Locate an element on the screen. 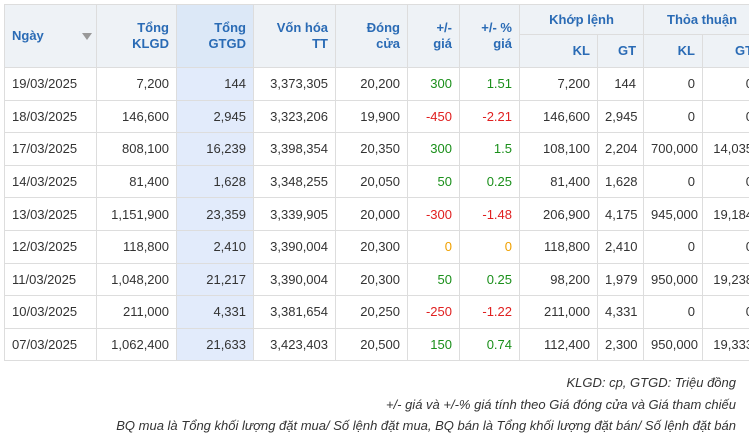 This screenshot has height=441, width=749. cell-date: 17/03/2025 is located at coordinates (50, 149).